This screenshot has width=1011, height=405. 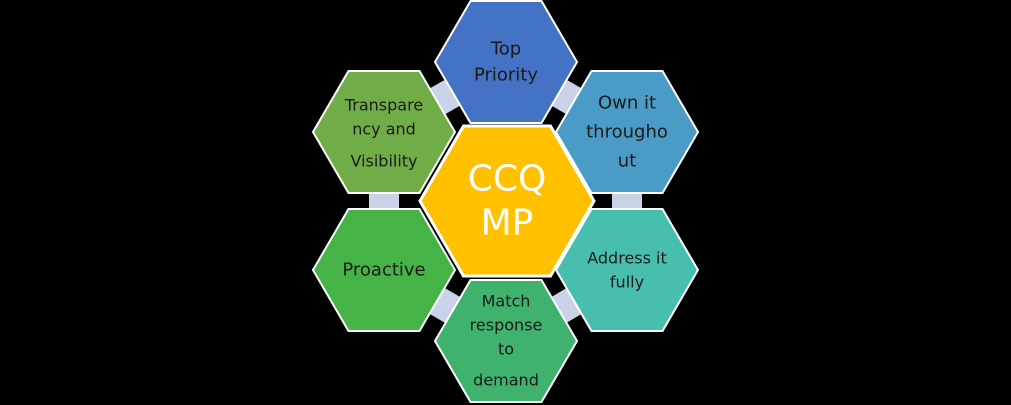 I want to click on hex-match-response-to-demand: Match response to demand, so click(x=506, y=341).